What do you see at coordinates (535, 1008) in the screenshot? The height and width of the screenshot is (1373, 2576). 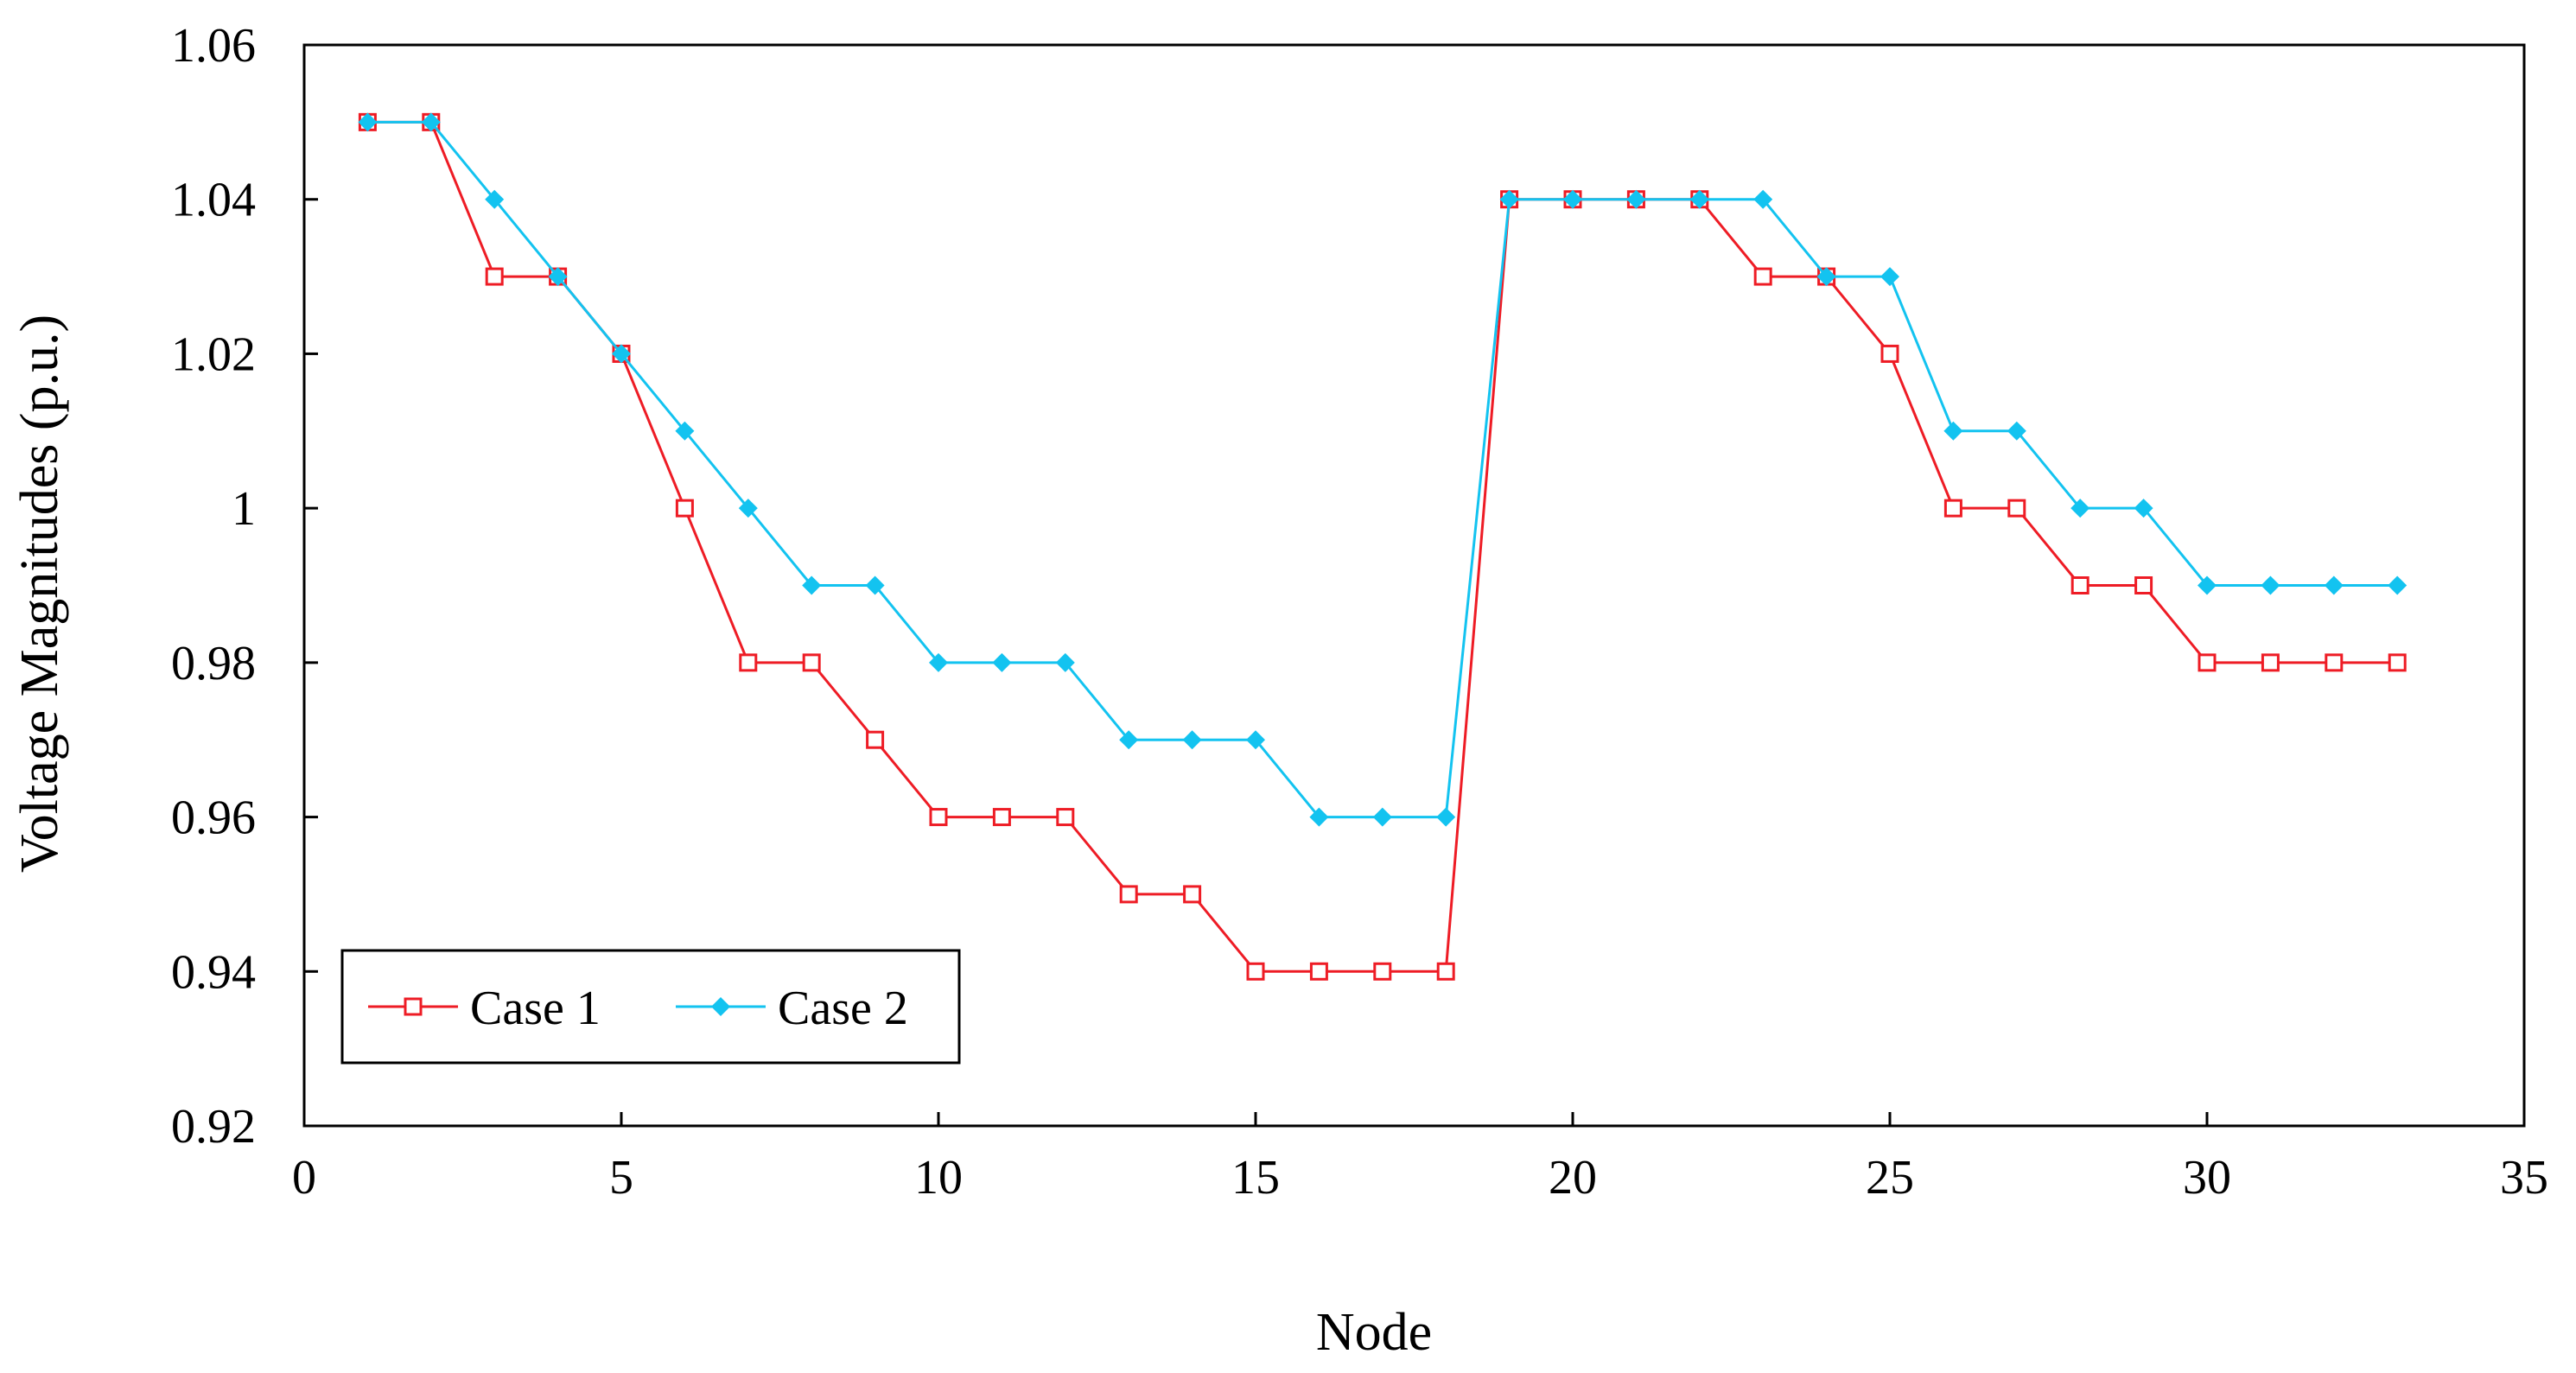 I see `legend-label: Case 1` at bounding box center [535, 1008].